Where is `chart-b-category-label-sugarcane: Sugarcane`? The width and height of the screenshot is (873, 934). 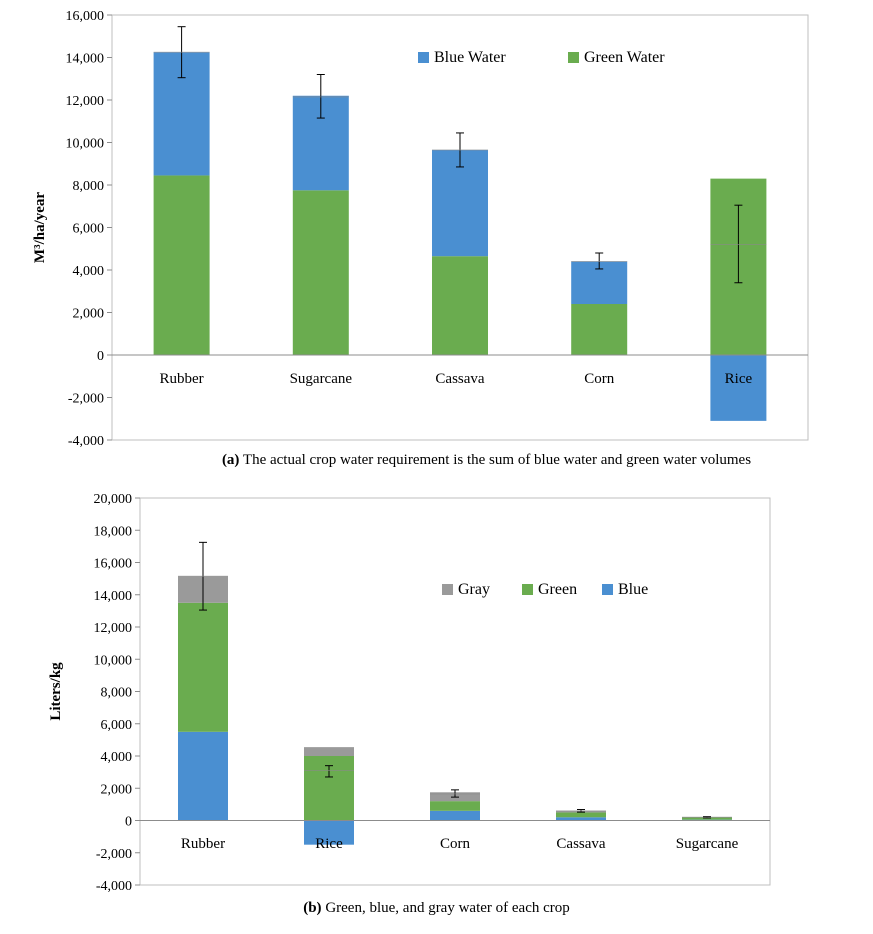 chart-b-category-label-sugarcane: Sugarcane is located at coordinates (707, 844).